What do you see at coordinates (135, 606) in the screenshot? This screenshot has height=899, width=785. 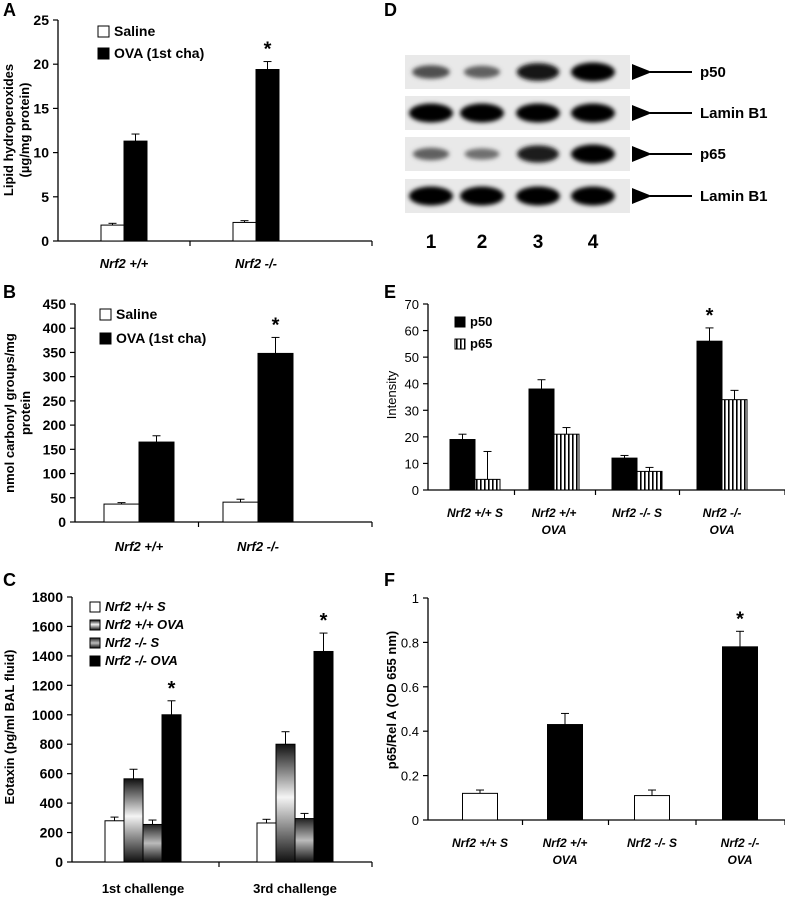 I see `legend-label: Nrf2 +/+ S` at bounding box center [135, 606].